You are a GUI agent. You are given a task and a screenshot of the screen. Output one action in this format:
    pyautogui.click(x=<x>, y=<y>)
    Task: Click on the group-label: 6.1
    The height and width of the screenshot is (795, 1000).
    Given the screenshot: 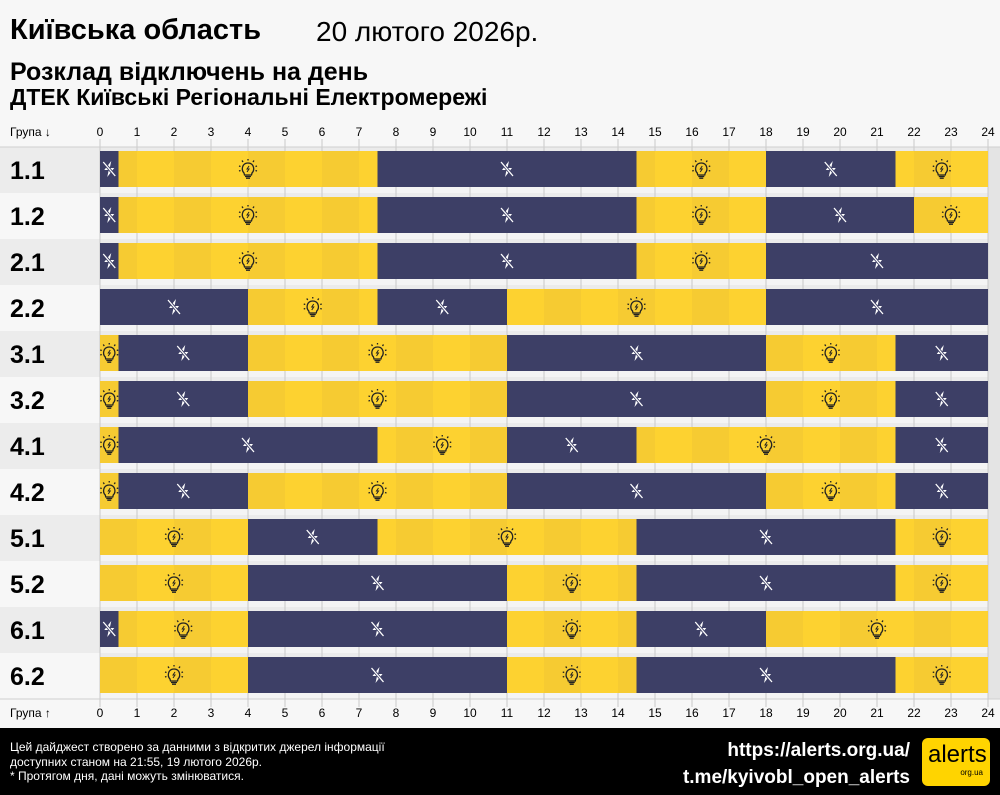 What is the action you would take?
    pyautogui.click(x=27, y=631)
    